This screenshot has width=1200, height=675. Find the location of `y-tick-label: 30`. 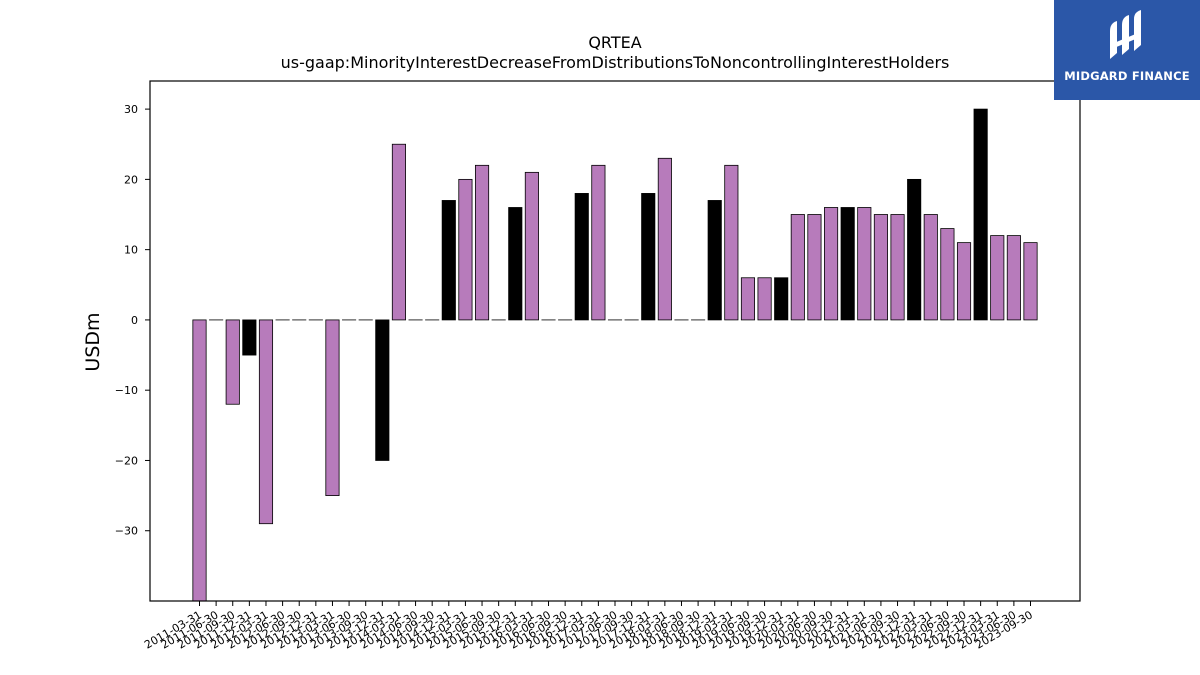

y-tick-label: 30 is located at coordinates (131, 109).